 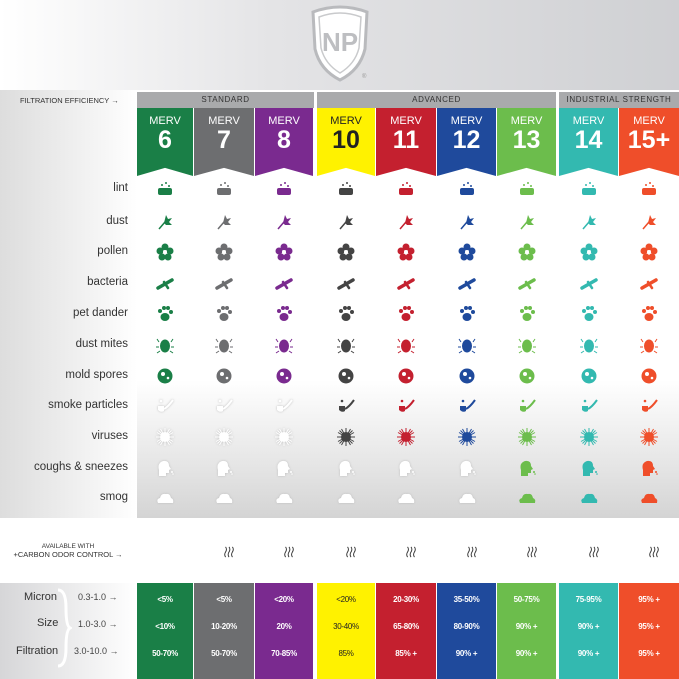 I want to click on efficiency-value: 65-80%, so click(x=406, y=626).